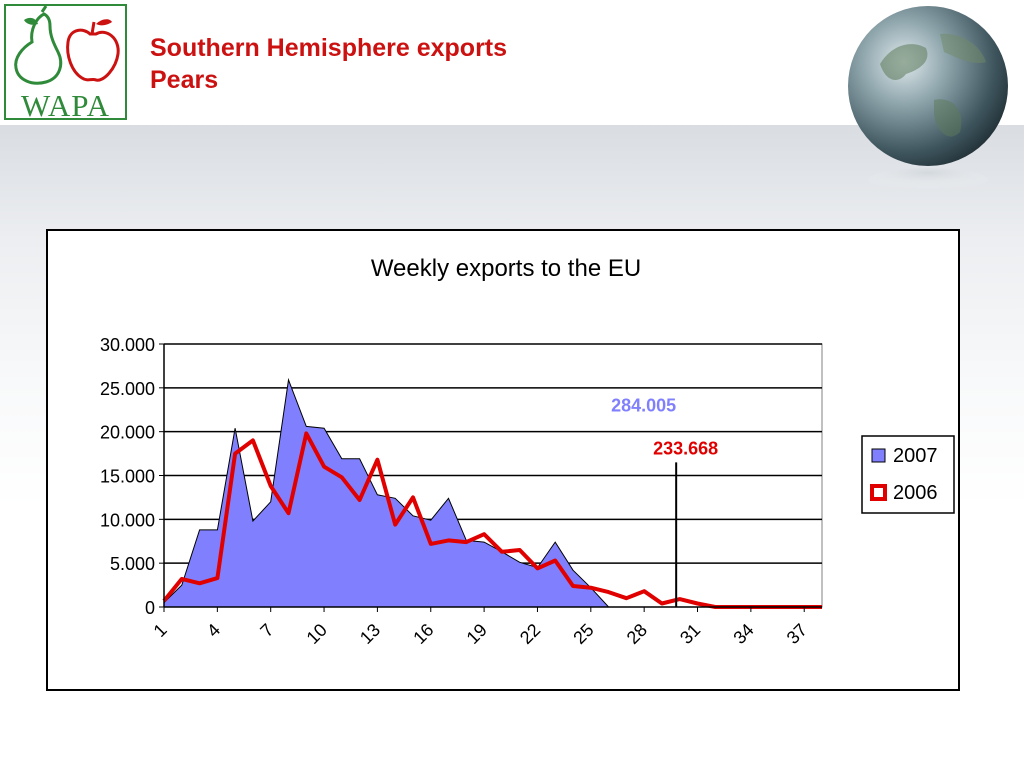  I want to click on x-tick-label: 25, so click(583, 634).